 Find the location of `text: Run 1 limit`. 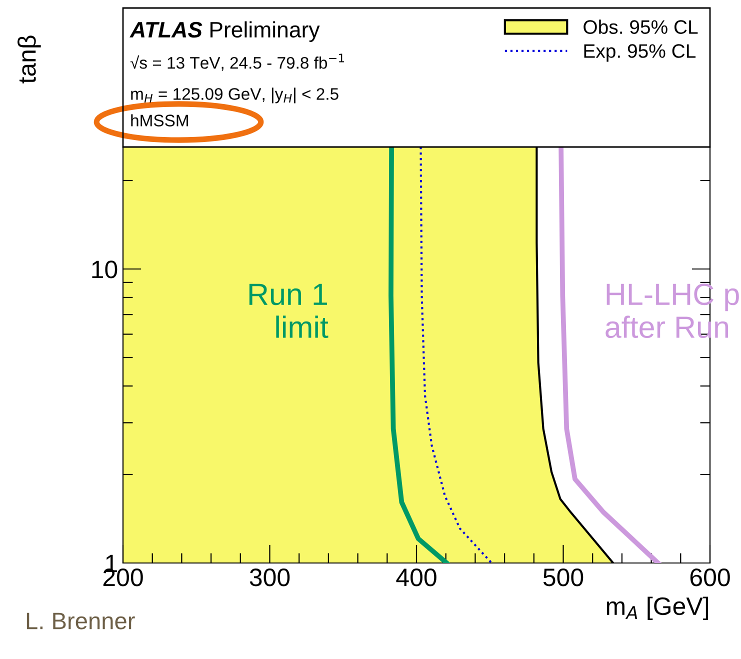

text: Run 1 limit is located at coordinates (288, 311).